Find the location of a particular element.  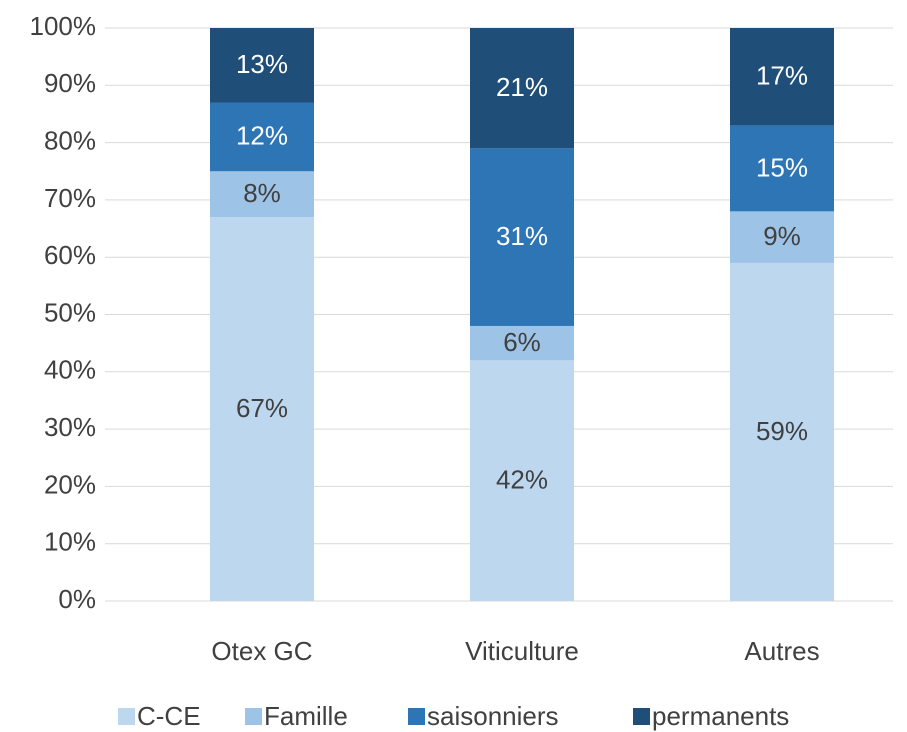

y-tick-label: 50% is located at coordinates (70, 312).